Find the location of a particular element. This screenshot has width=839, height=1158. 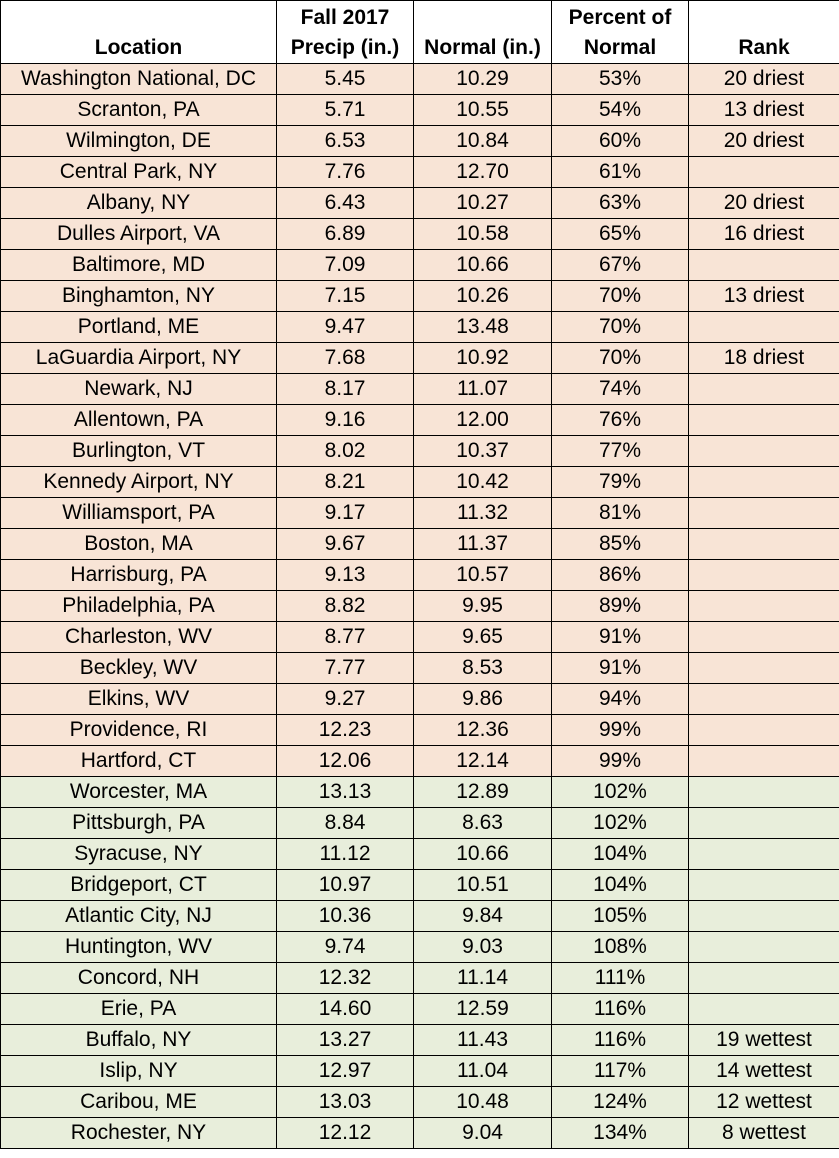

cell-fall-precip: 6.53 is located at coordinates (345, 141).